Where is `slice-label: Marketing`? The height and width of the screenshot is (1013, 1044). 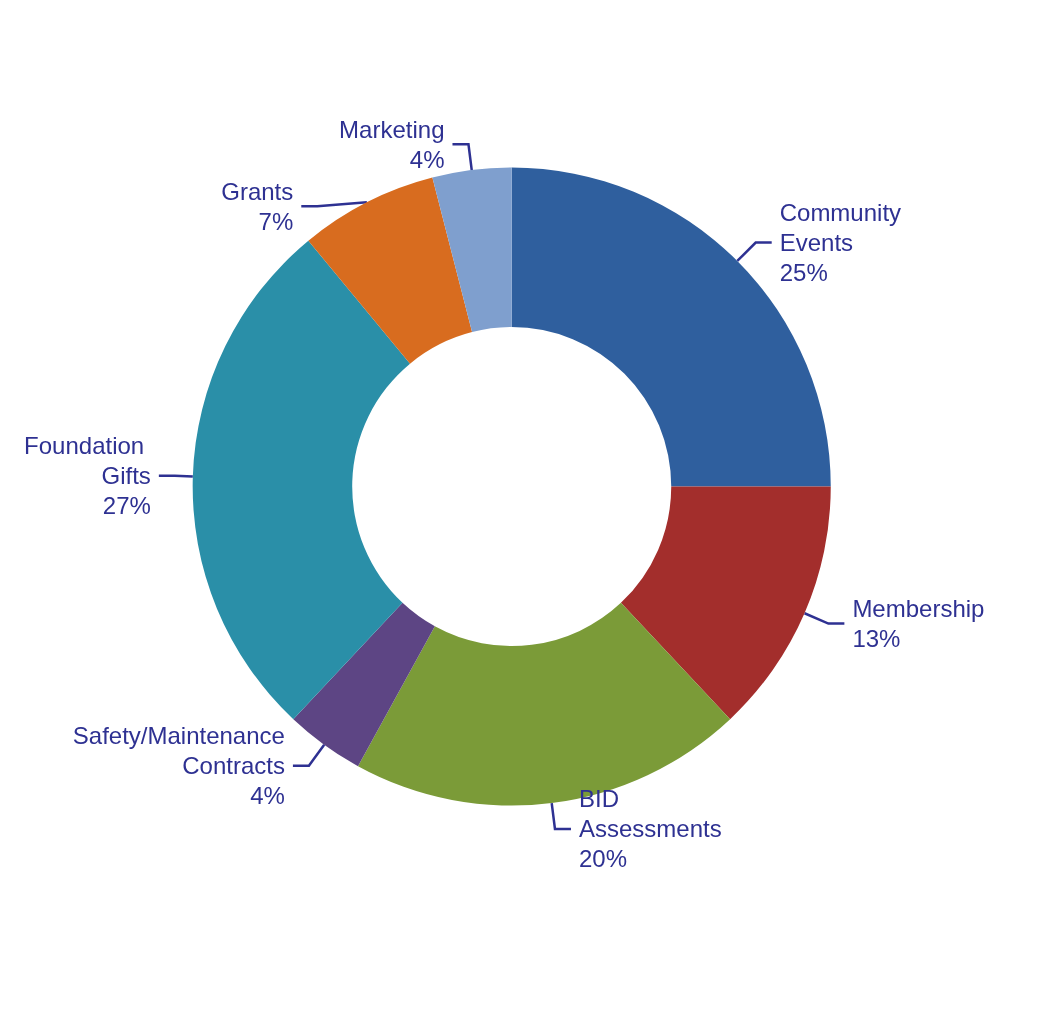
slice-label: Marketing is located at coordinates (392, 129).